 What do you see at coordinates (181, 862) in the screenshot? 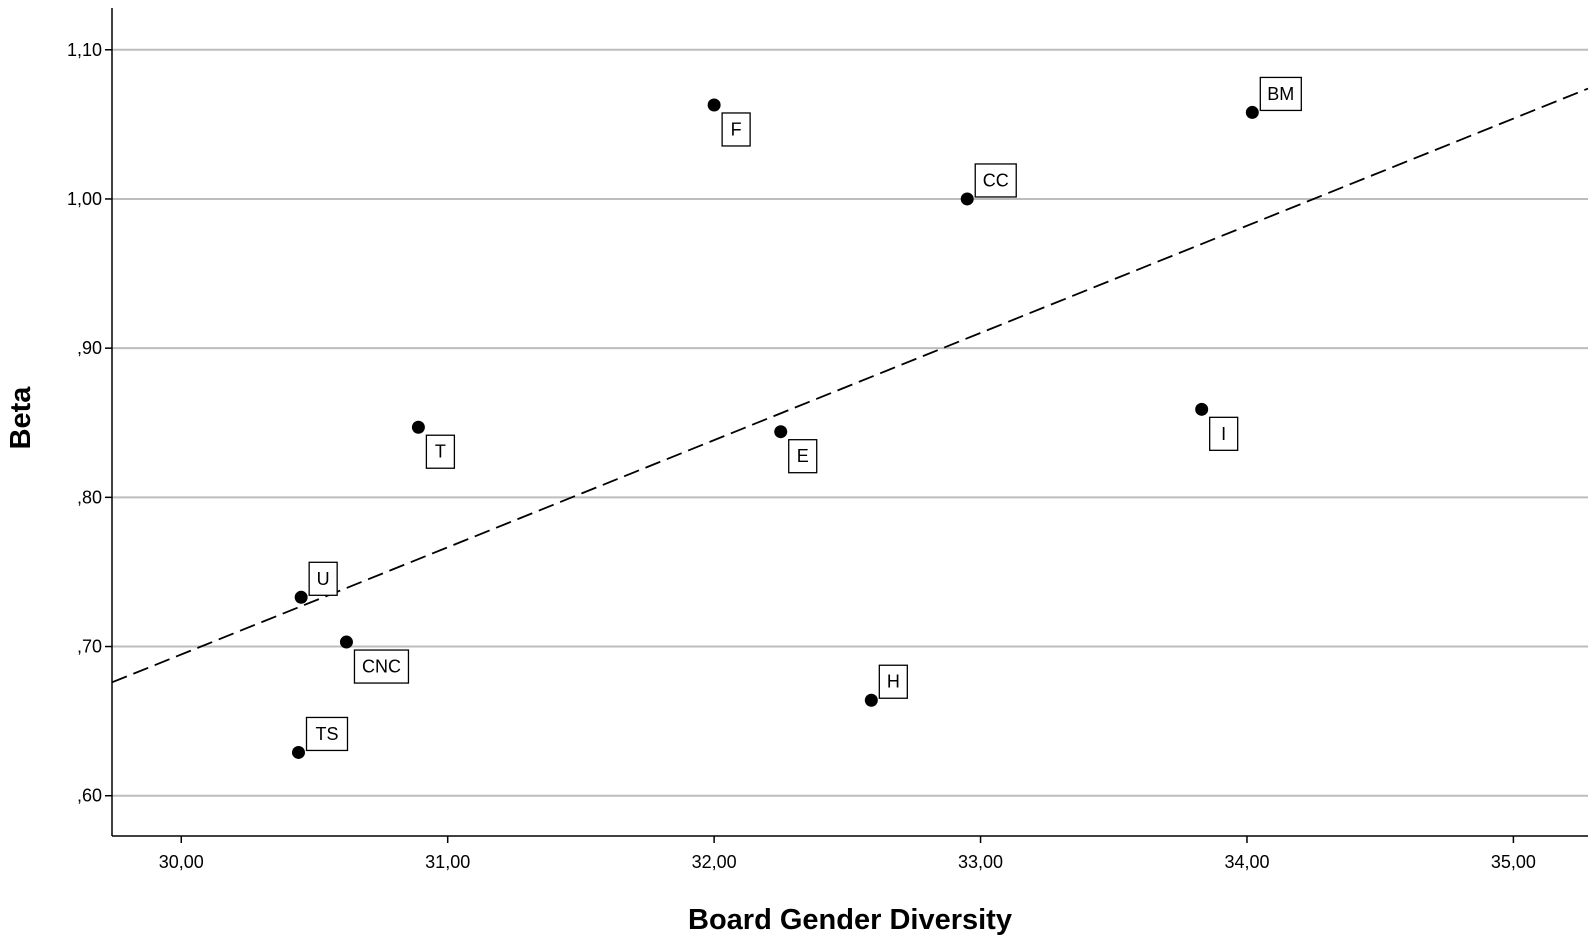
I see `x-tick-label: 30,00` at bounding box center [181, 862].